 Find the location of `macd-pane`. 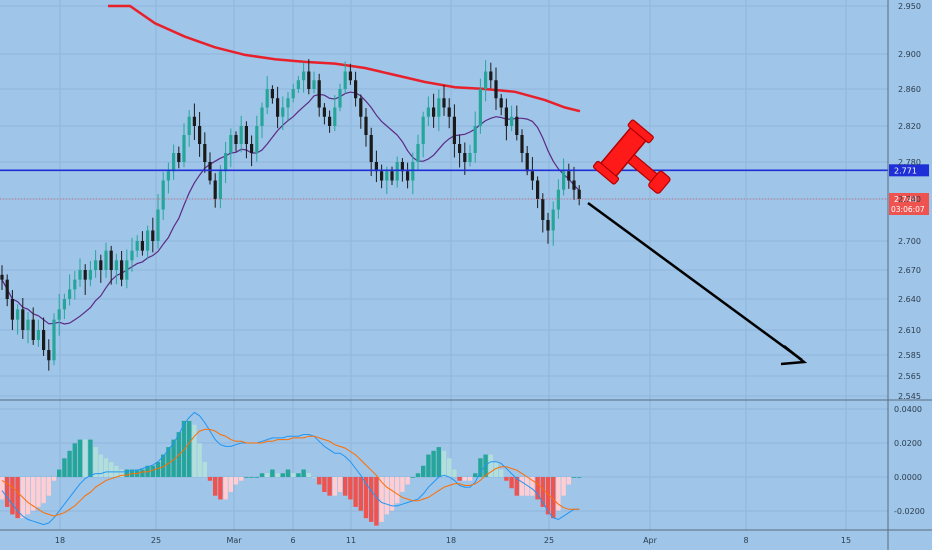

macd-pane is located at coordinates (291, 468).